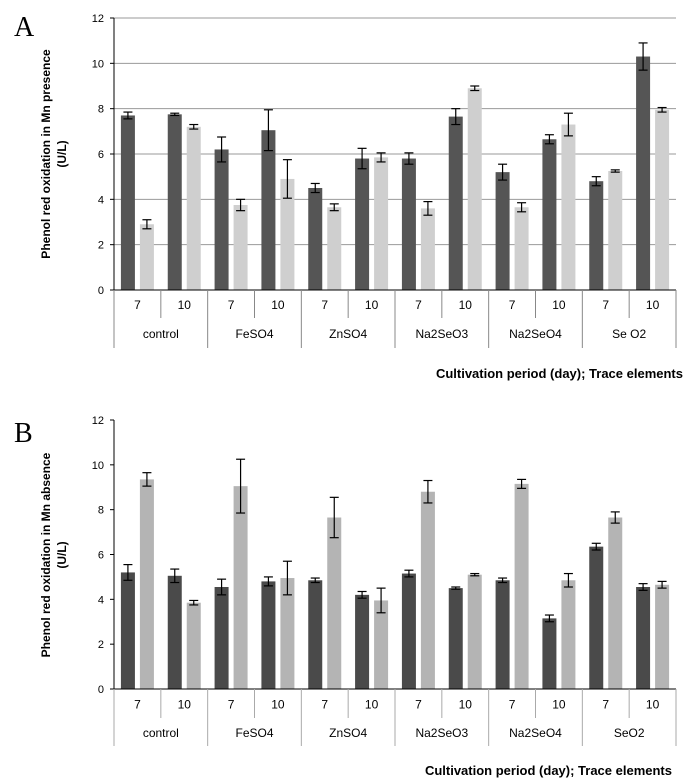 This screenshot has width=686, height=782. Describe the element at coordinates (161, 334) in the screenshot. I see `panel-a-group-label: control` at that location.